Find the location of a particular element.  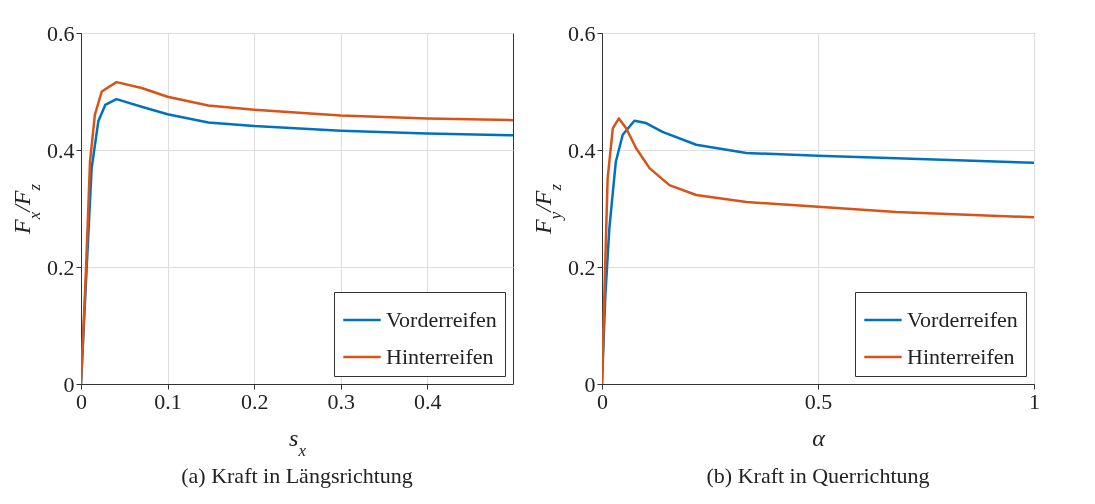

text: (a) Kraft in Längsrichtung is located at coordinates (297, 475).